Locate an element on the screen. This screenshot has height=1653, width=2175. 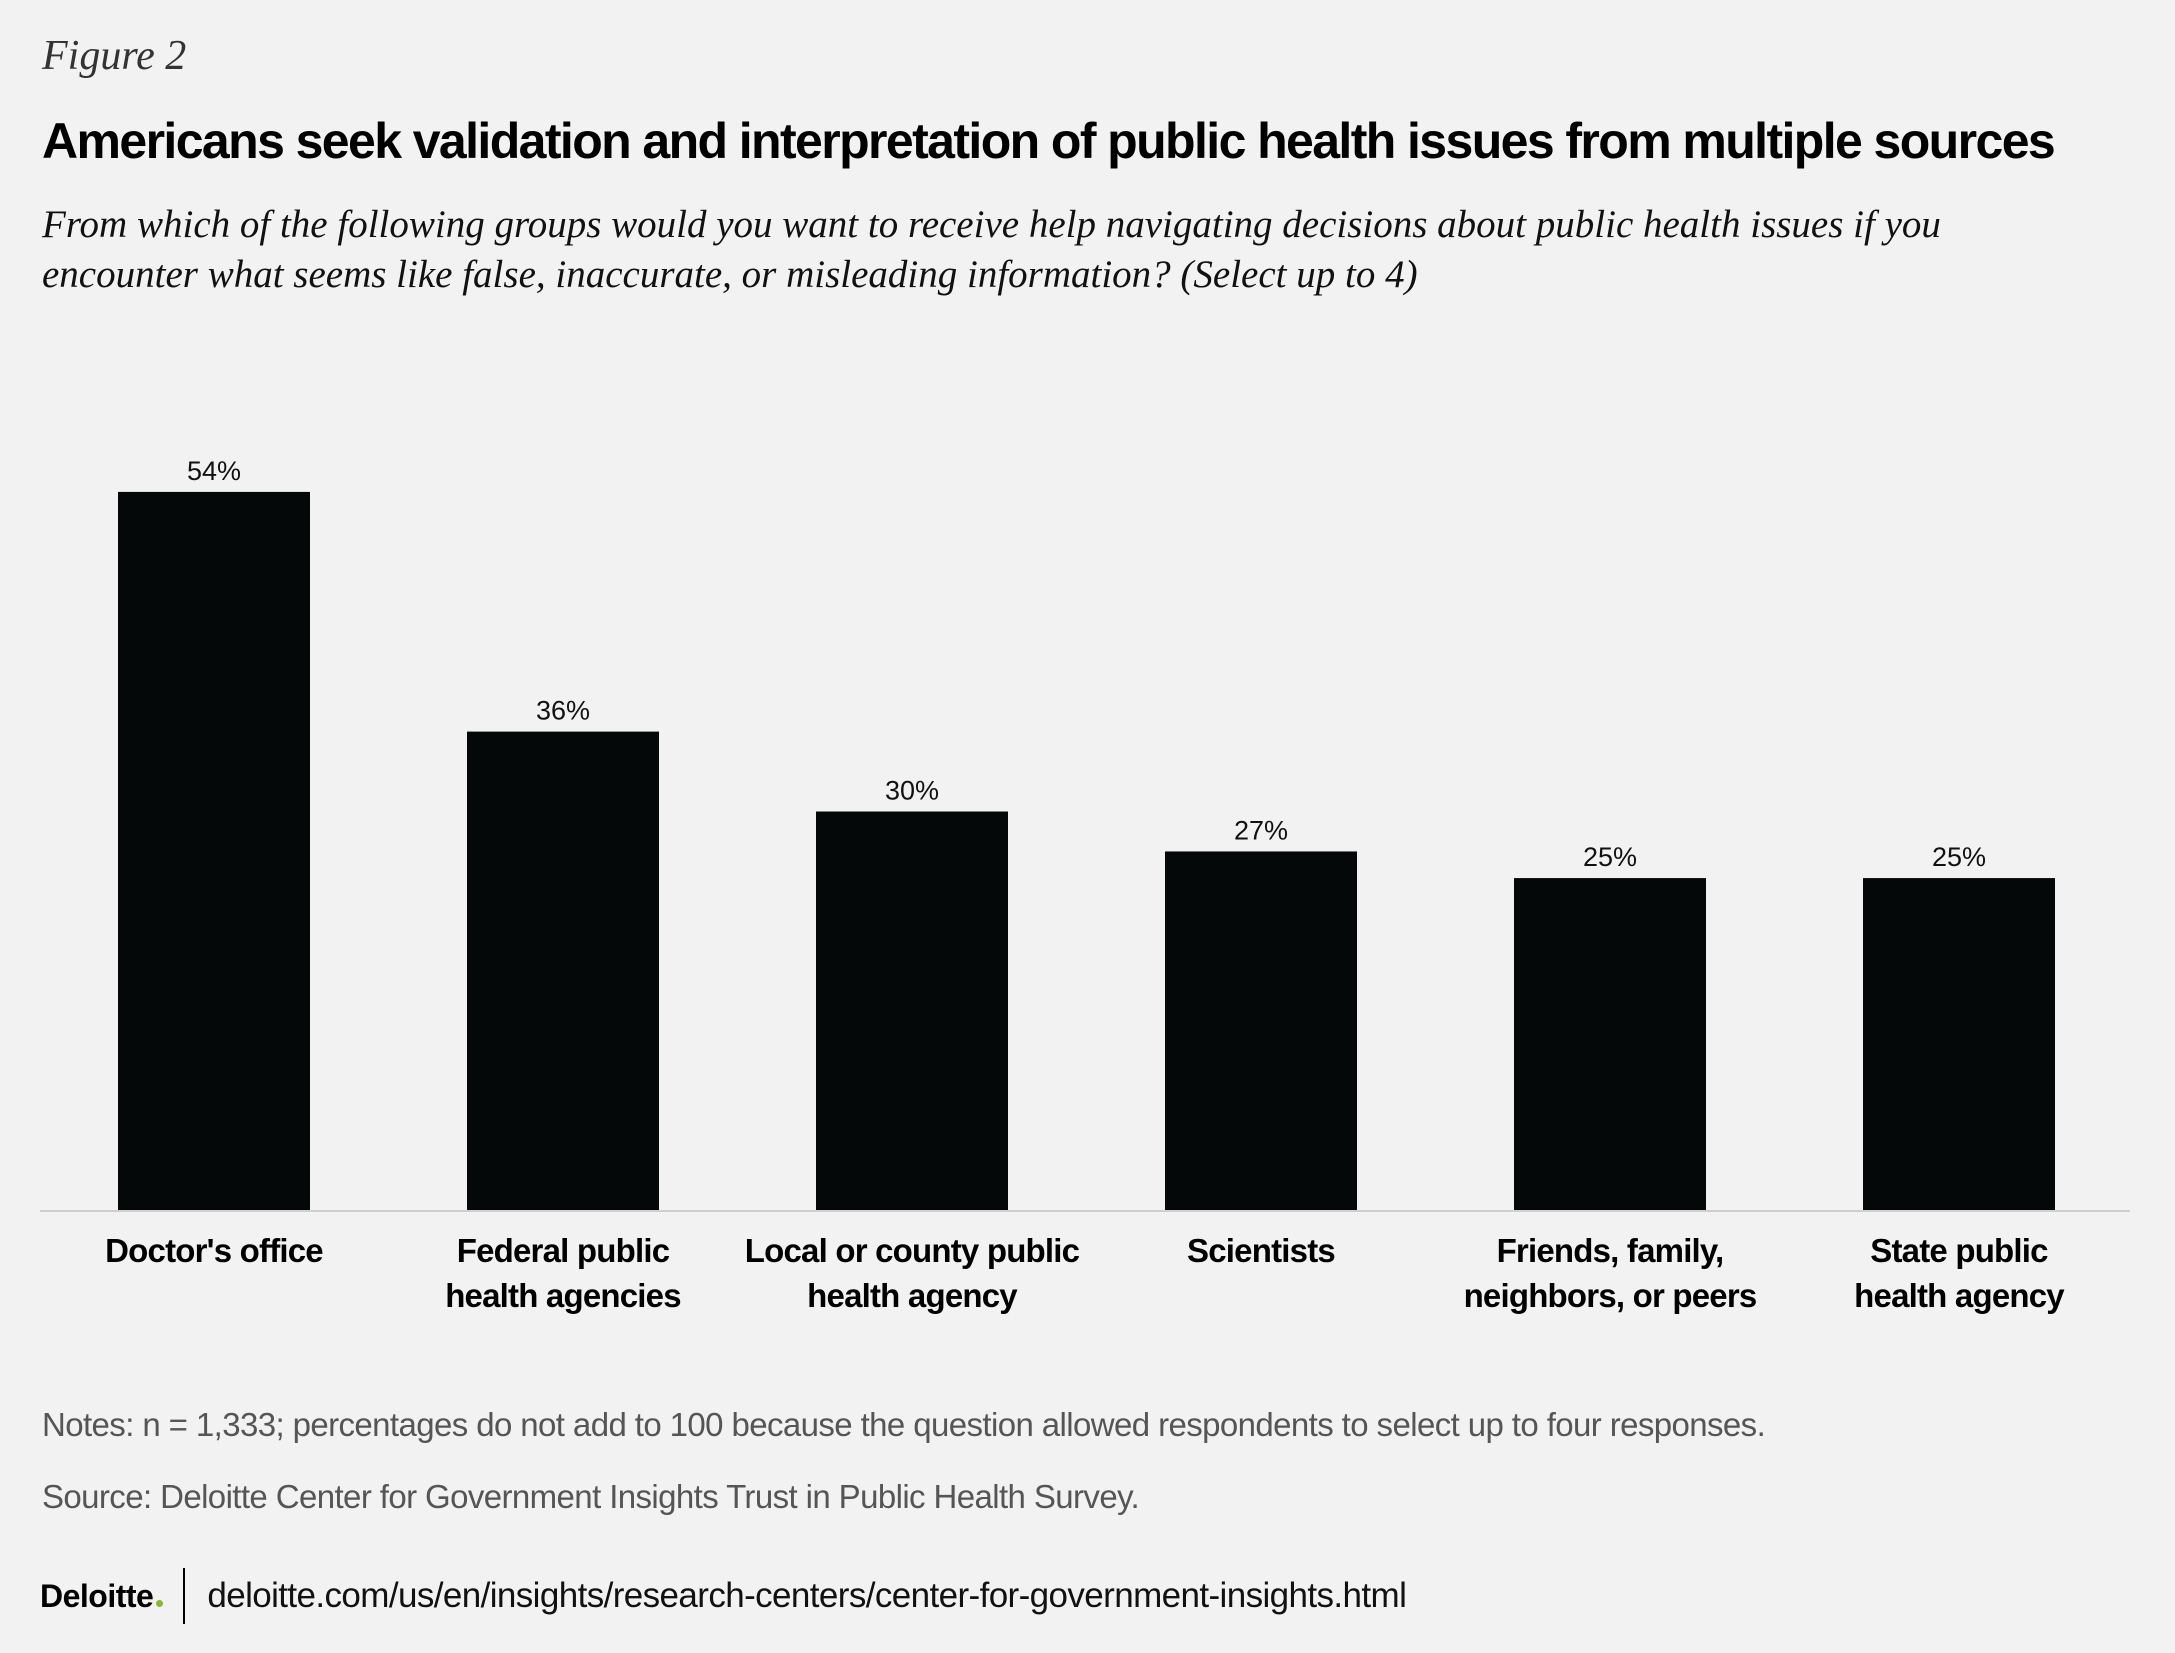
bar-value-label-1: 36% is located at coordinates (563, 711).